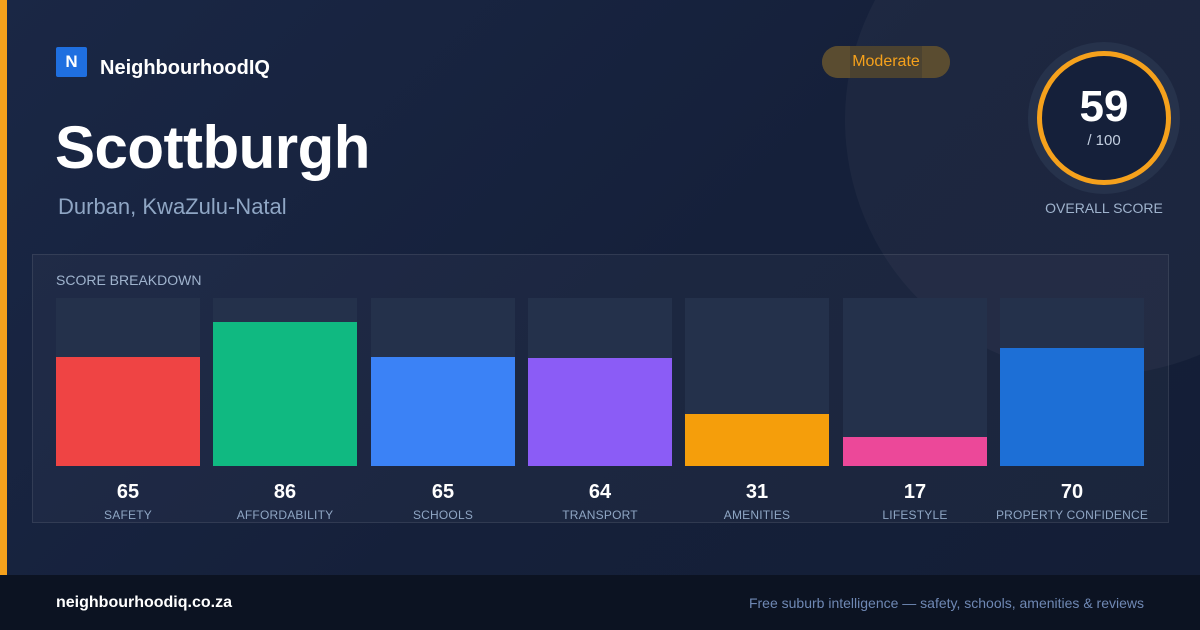 Image resolution: width=1200 pixels, height=630 pixels. Describe the element at coordinates (212, 147) in the screenshot. I see `suburb-title: Scottburgh` at that location.